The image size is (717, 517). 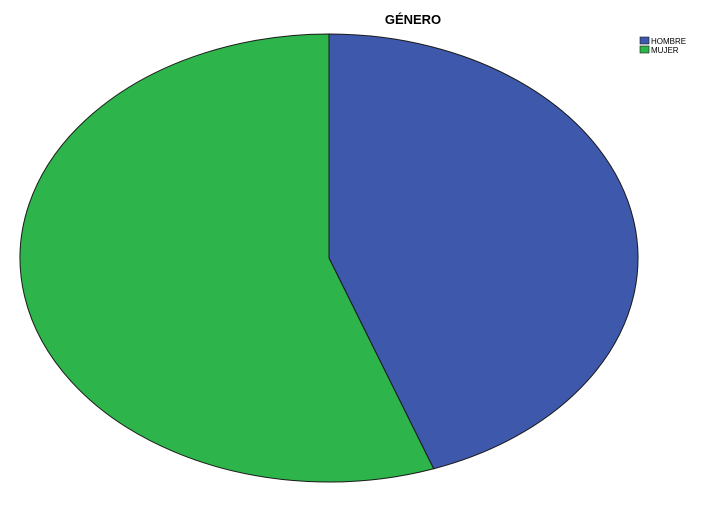 I want to click on legend-item-hombre: HOMBRE, so click(x=662, y=41).